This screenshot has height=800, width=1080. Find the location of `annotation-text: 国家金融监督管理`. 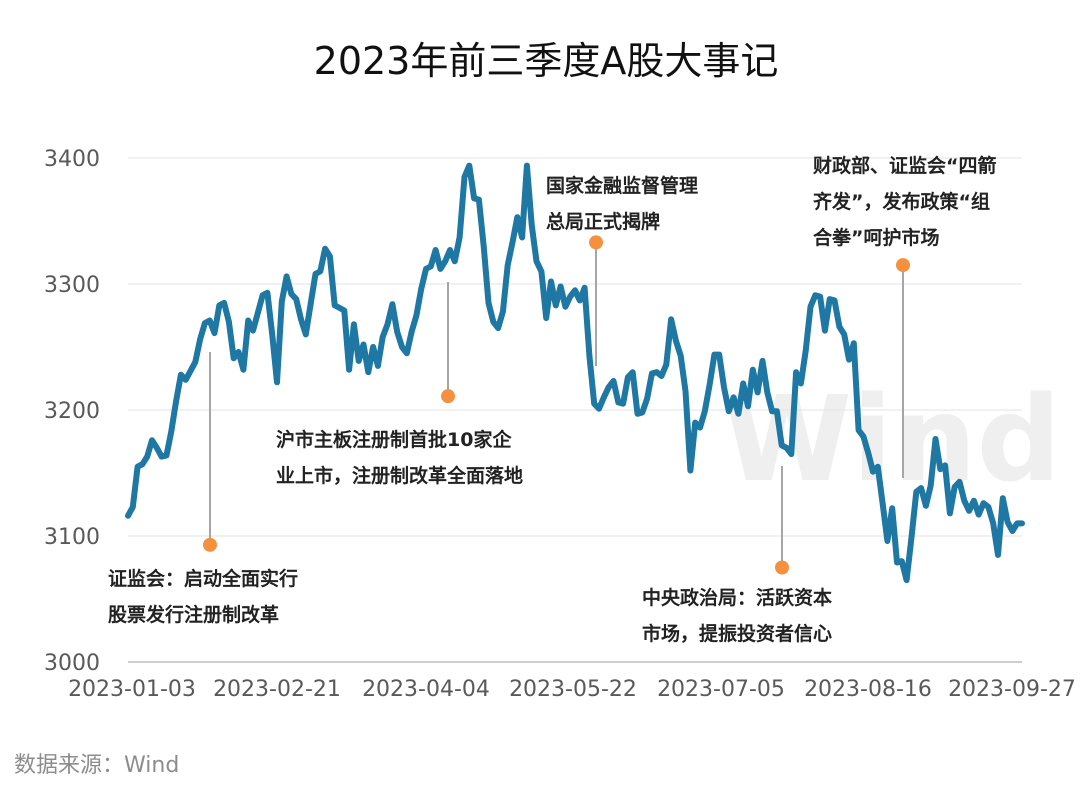

annotation-text: 国家金融监督管理 is located at coordinates (622, 185).